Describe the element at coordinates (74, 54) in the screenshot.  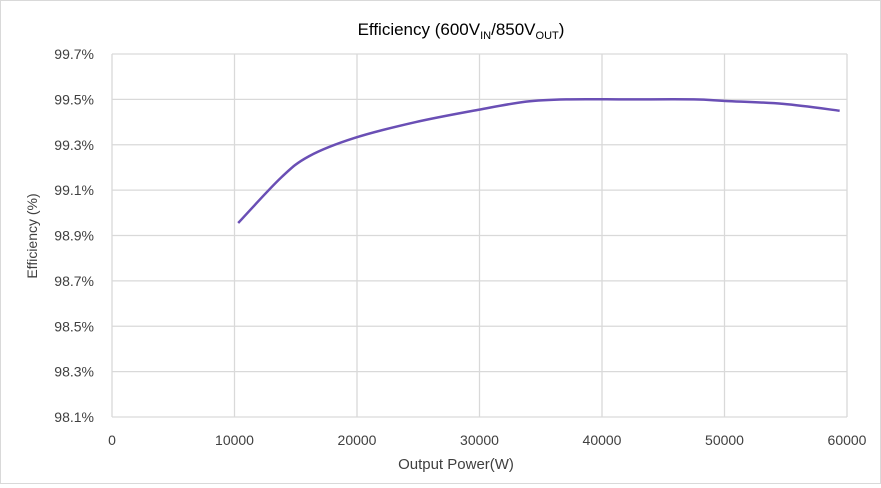
I see `y-tick-label: 99.7%` at that location.